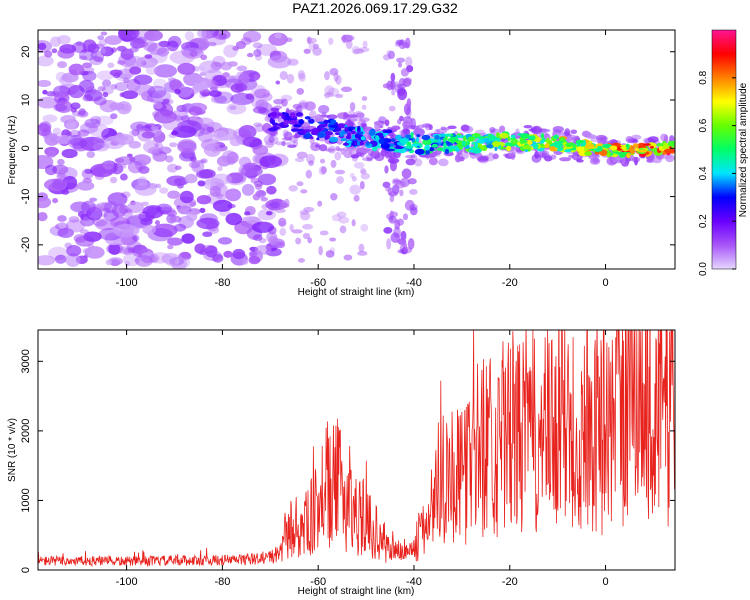  What do you see at coordinates (703, 125) in the screenshot?
I see `colorbar-tick-label: 0.6` at bounding box center [703, 125].